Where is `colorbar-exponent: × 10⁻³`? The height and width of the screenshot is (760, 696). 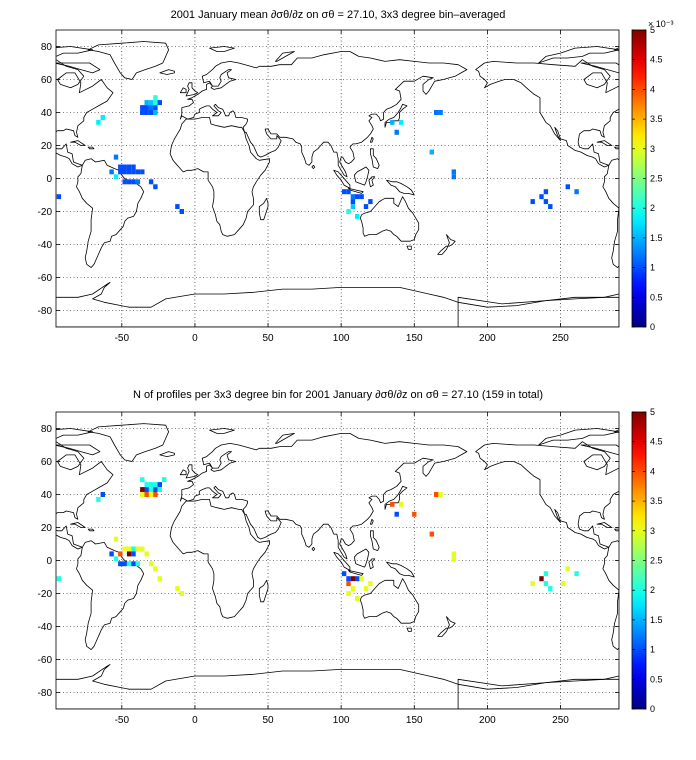 colorbar-exponent: × 10⁻³ is located at coordinates (661, 24).